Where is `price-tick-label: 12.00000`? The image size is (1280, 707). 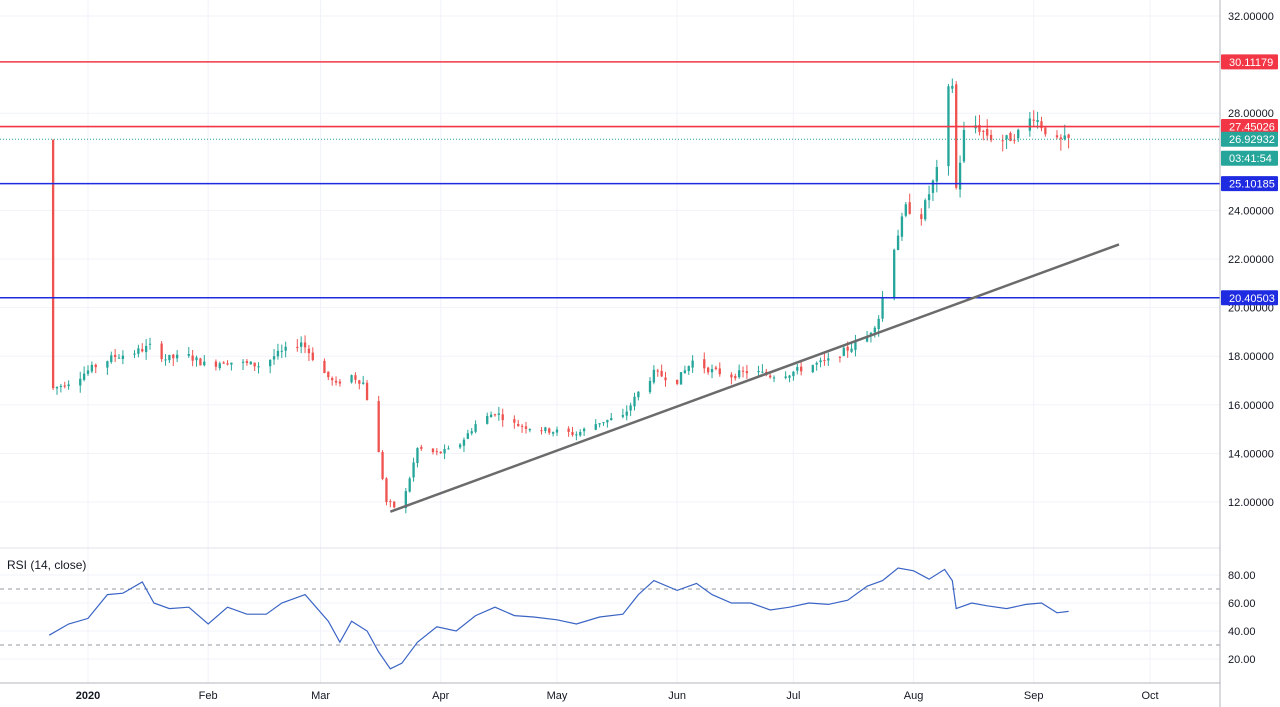
price-tick-label: 12.00000 is located at coordinates (1251, 503).